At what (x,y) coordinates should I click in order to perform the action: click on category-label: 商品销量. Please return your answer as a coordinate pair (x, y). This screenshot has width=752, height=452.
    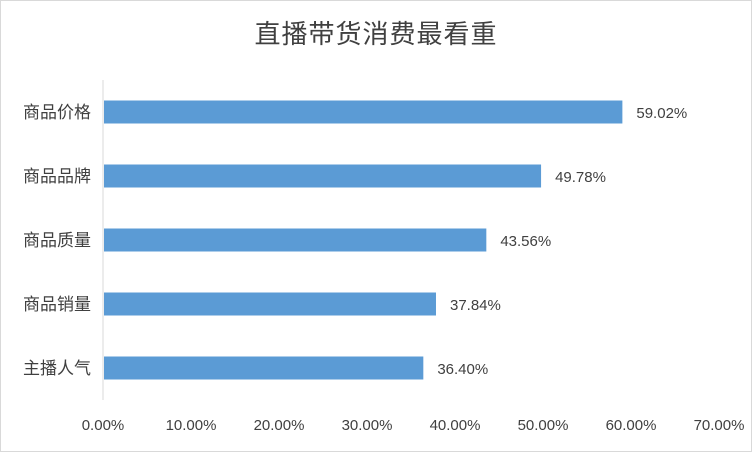
    Looking at the image, I should click on (57, 305).